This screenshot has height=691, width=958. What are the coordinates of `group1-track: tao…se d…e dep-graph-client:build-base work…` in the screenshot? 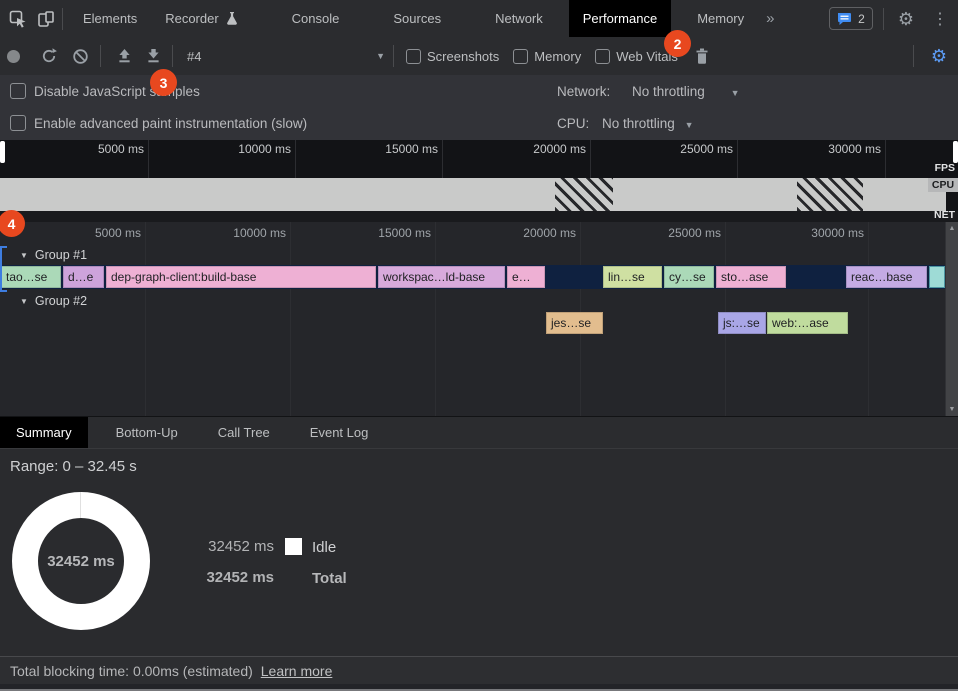 It's located at (473, 277).